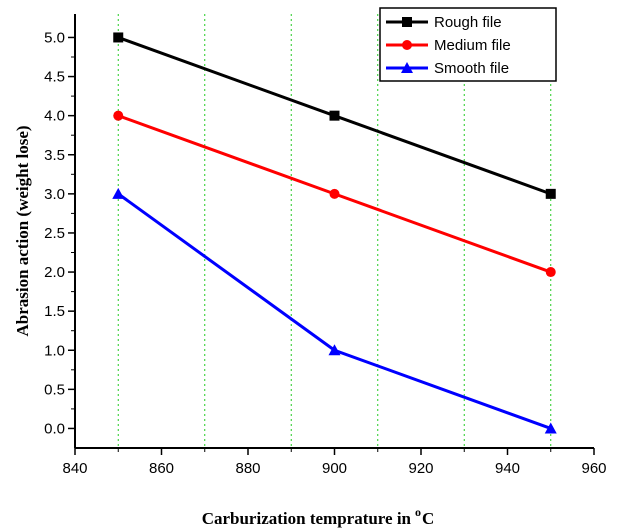 Image resolution: width=629 pixels, height=531 pixels. What do you see at coordinates (54, 311) in the screenshot?
I see `y-tick-label-1.5: 1.5` at bounding box center [54, 311].